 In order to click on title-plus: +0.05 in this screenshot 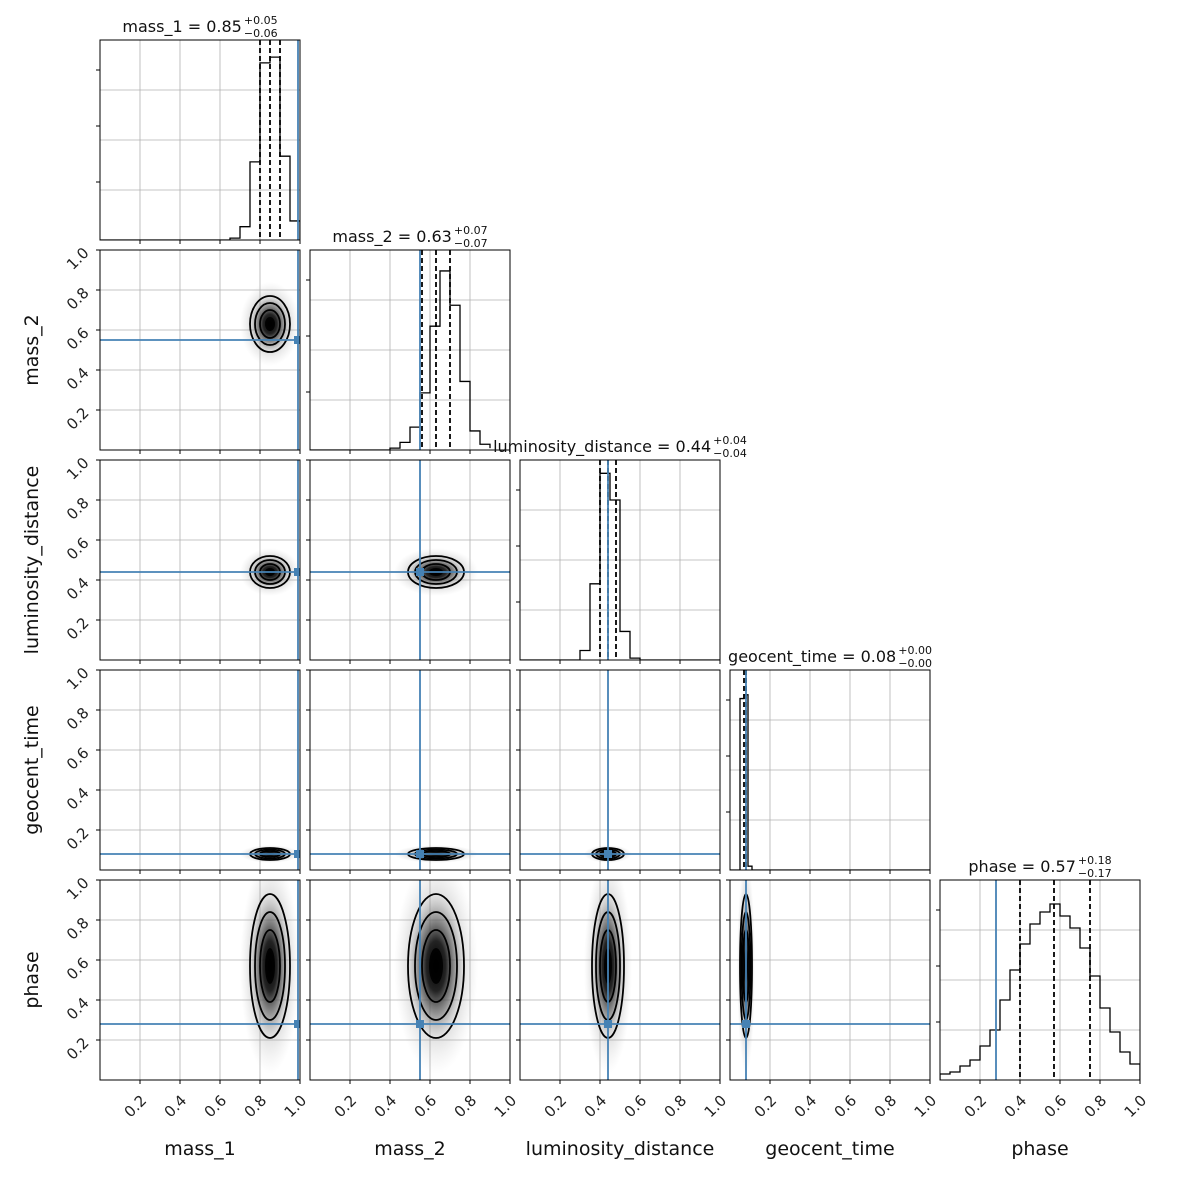, I will do `click(261, 20)`.